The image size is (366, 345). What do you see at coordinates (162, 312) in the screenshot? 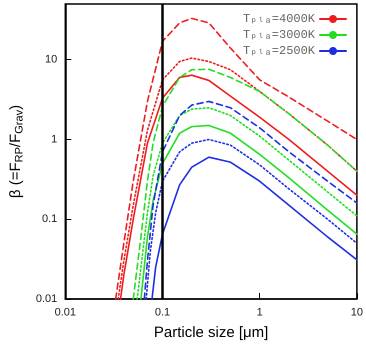
I see `x-tick-label: 0.1` at bounding box center [162, 312].